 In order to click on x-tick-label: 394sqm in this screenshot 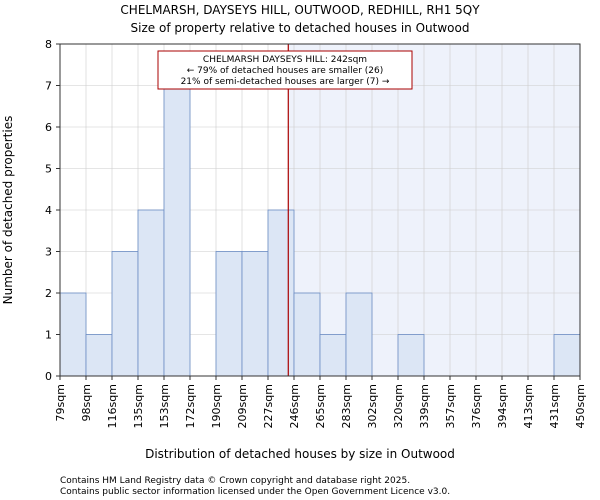, I will do `click(502, 406)`.